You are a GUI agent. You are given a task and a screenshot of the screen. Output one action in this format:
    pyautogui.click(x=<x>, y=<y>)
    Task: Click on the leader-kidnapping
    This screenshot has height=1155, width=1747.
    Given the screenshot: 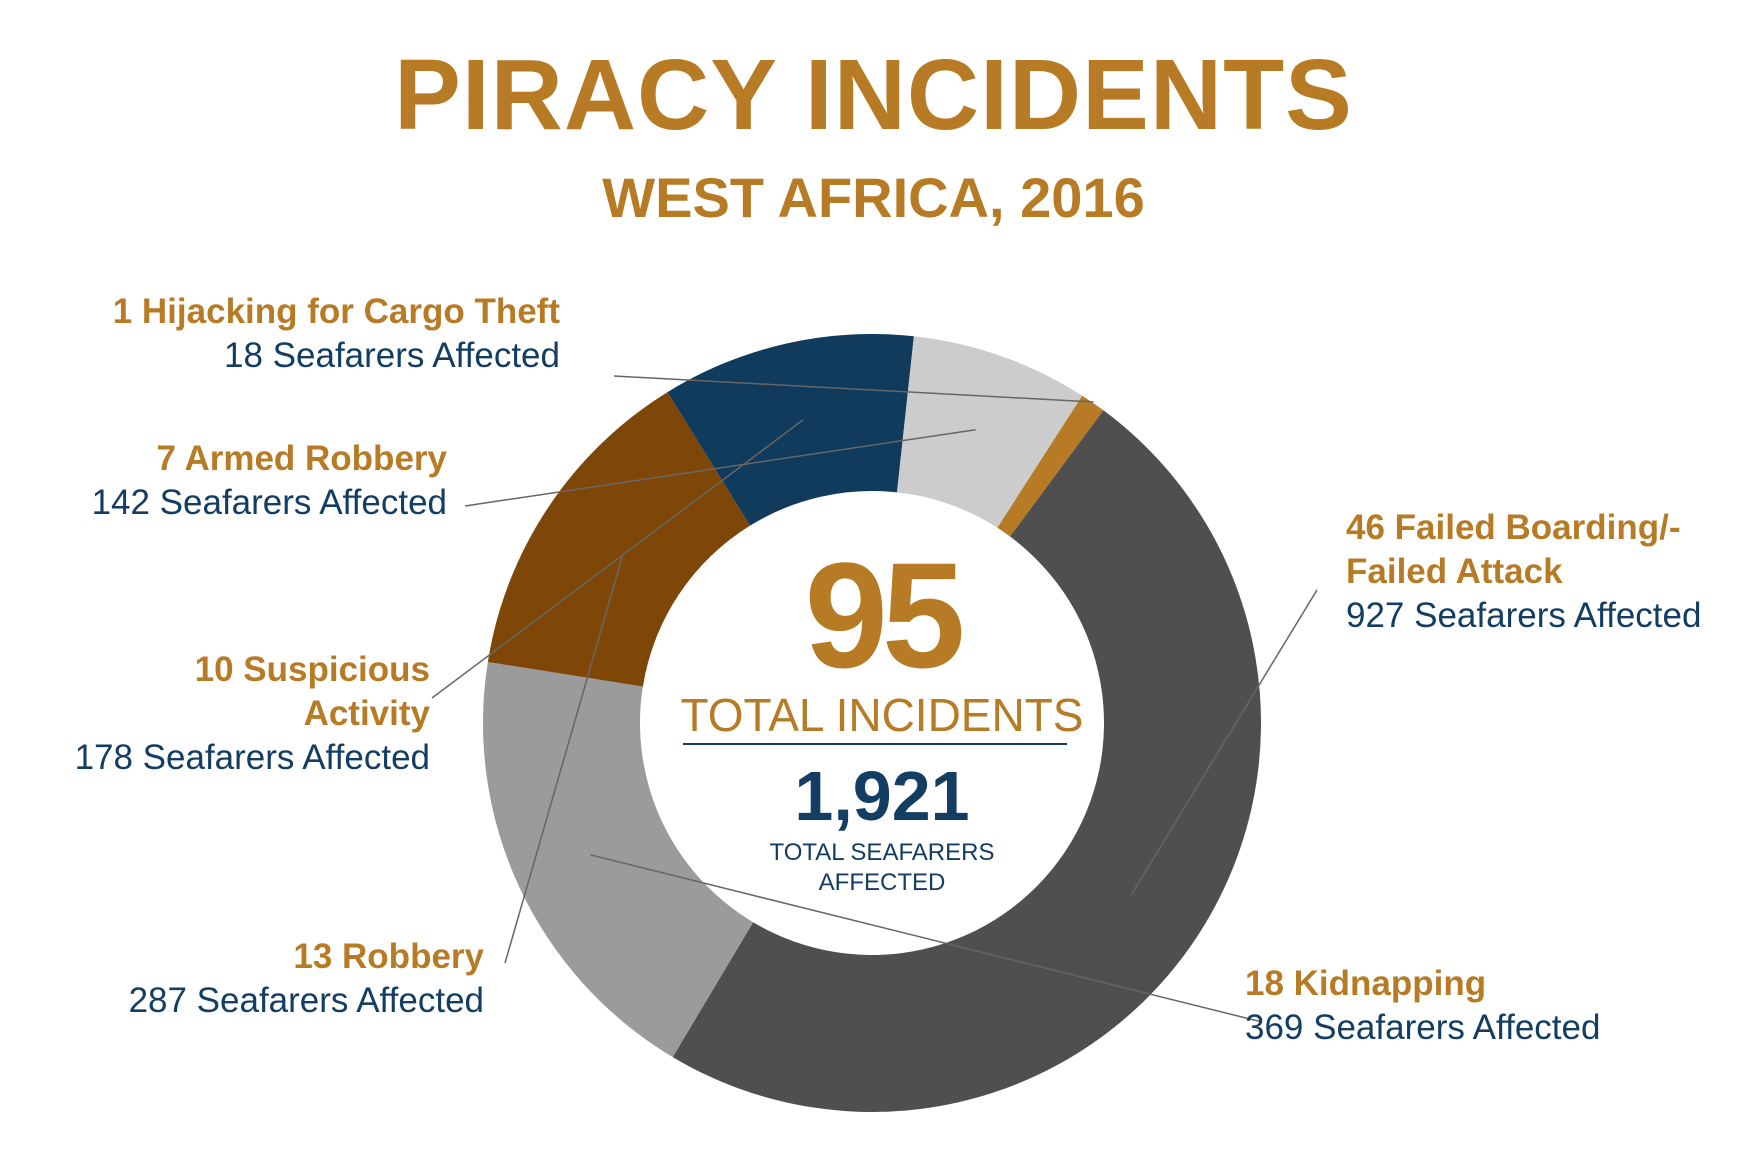 What is the action you would take?
    pyautogui.click(x=926, y=938)
    